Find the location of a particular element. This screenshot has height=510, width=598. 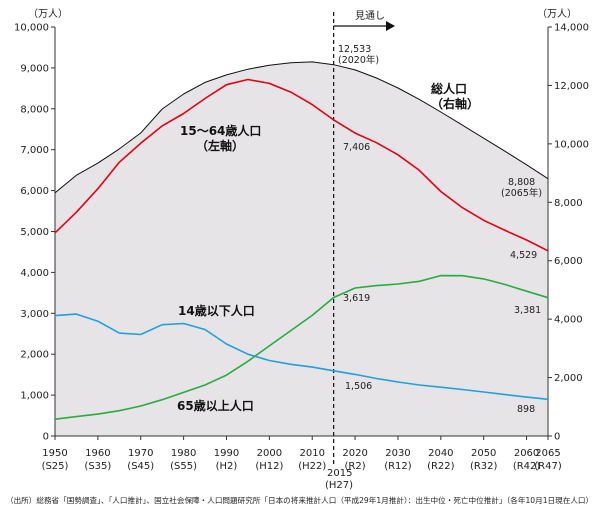

x-tick-era: (S45) is located at coordinates (140, 466).